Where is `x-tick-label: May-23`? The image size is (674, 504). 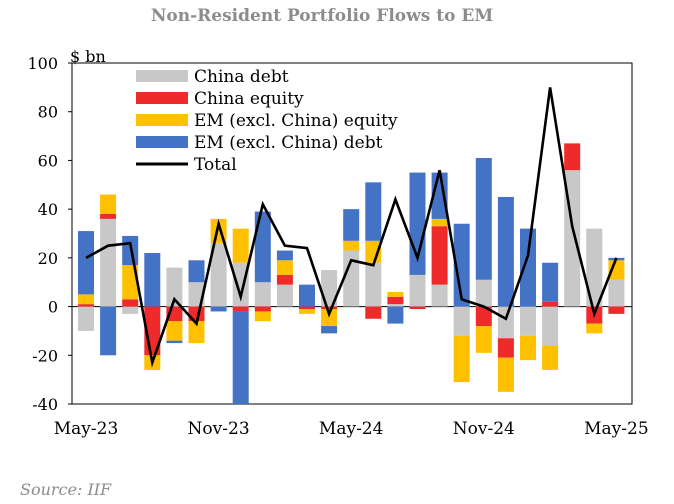
x-tick-label: May-23 is located at coordinates (86, 429).